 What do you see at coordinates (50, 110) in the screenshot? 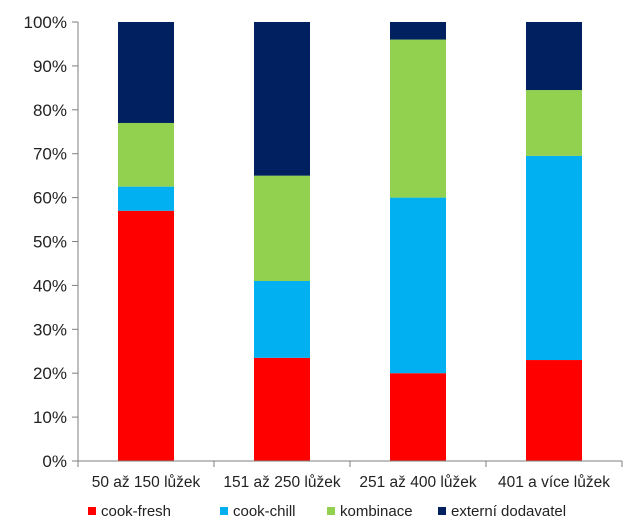
I see `y-tick-label: 80%` at bounding box center [50, 110].